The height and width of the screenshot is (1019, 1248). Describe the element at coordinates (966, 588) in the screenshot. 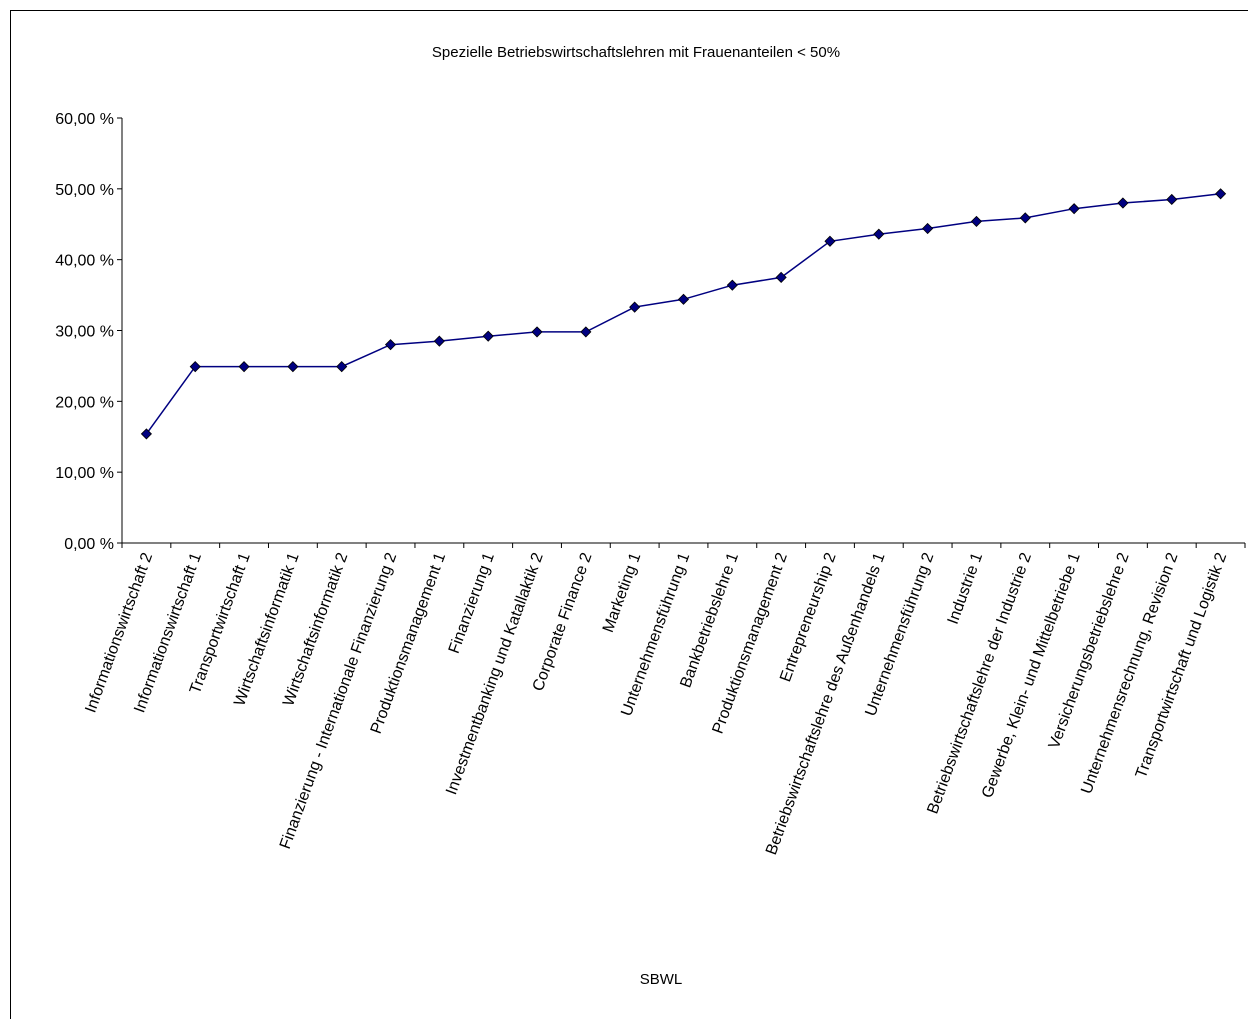

I see `x-category-label: Industrie 1` at that location.